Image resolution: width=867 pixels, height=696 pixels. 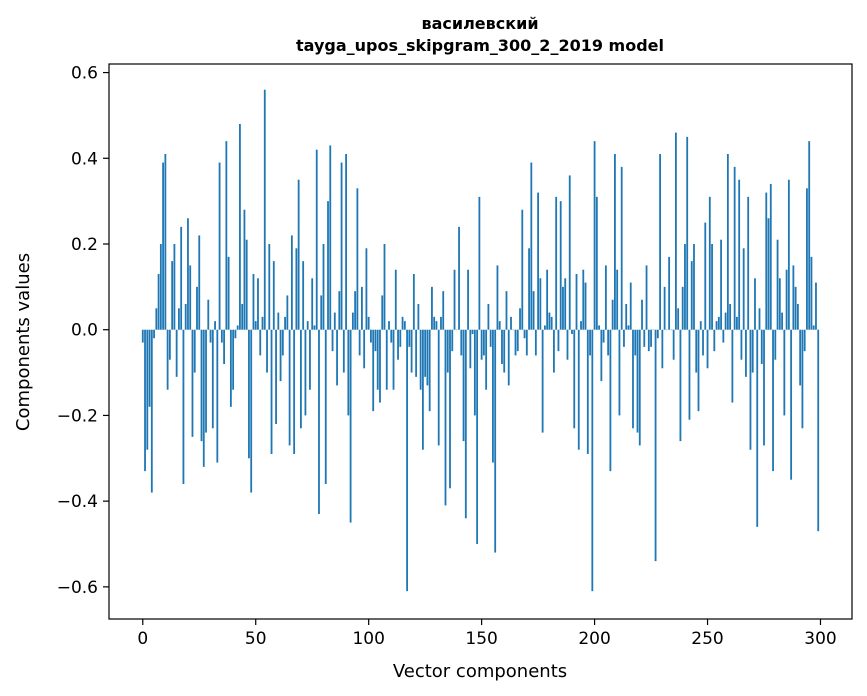 I want to click on x-tick-label: 0, so click(x=142, y=639).